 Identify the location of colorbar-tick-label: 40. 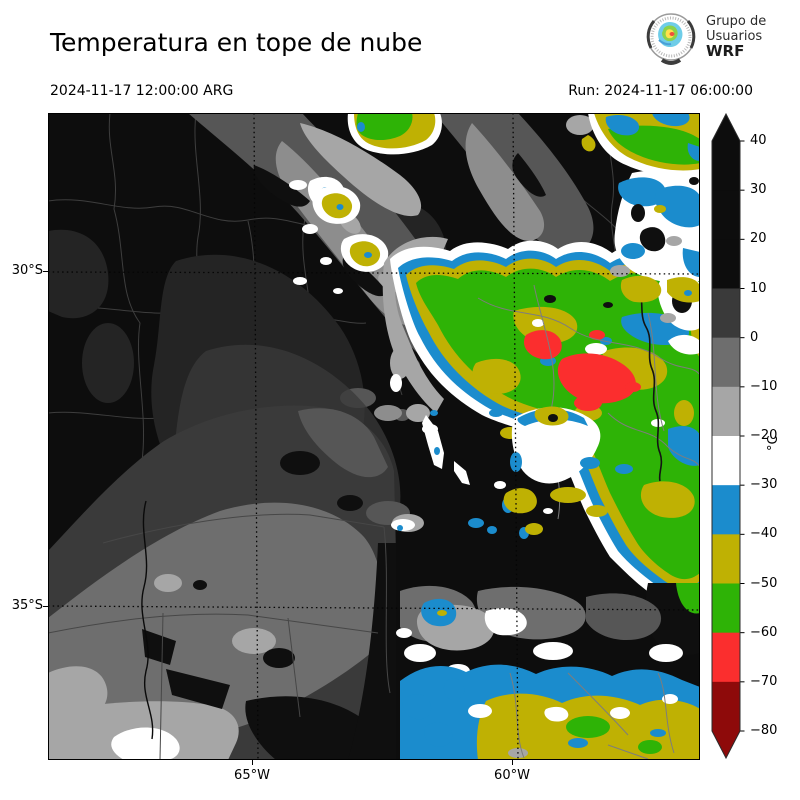
(758, 140).